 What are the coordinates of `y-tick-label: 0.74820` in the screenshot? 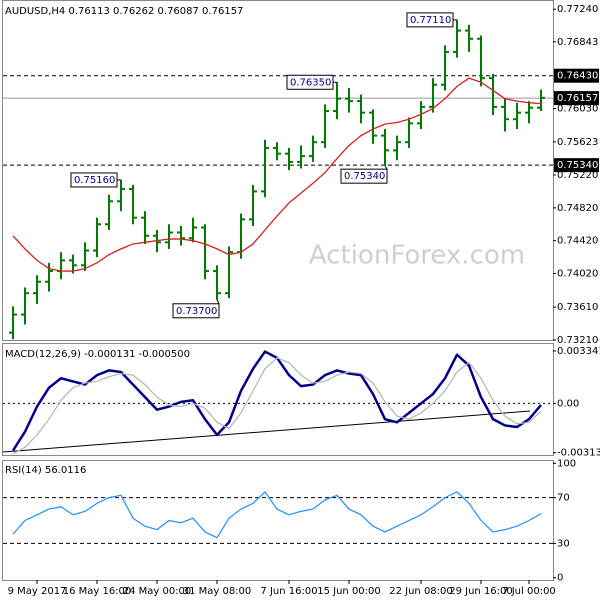 It's located at (577, 208).